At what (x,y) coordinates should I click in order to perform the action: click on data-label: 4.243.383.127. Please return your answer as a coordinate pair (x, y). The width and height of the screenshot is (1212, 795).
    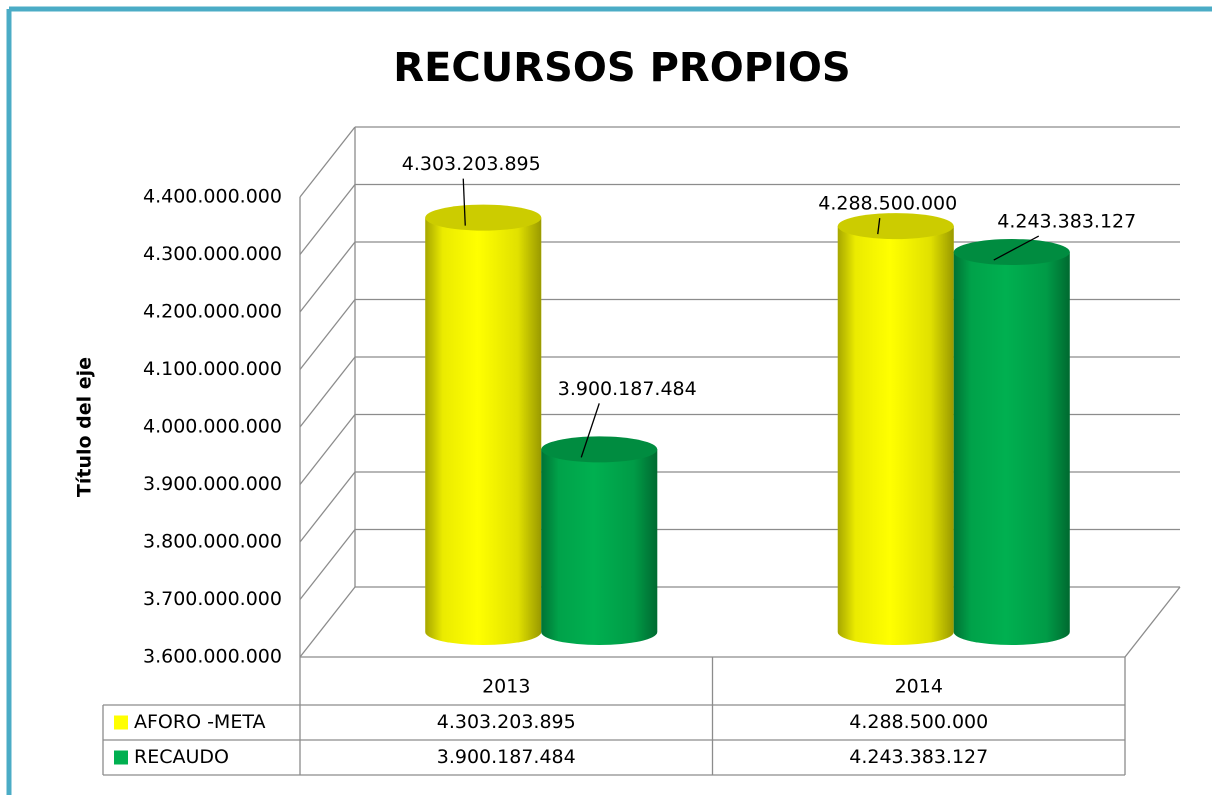
    Looking at the image, I should click on (1066, 222).